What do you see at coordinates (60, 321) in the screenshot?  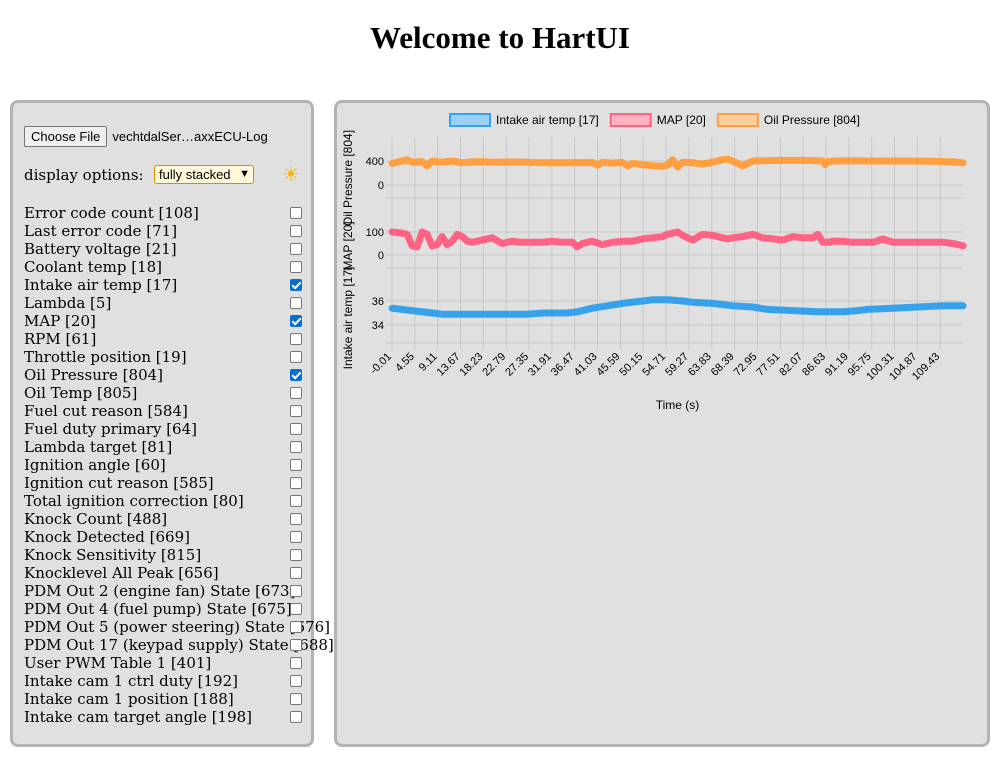 I see `channel-label: MAP [20]` at bounding box center [60, 321].